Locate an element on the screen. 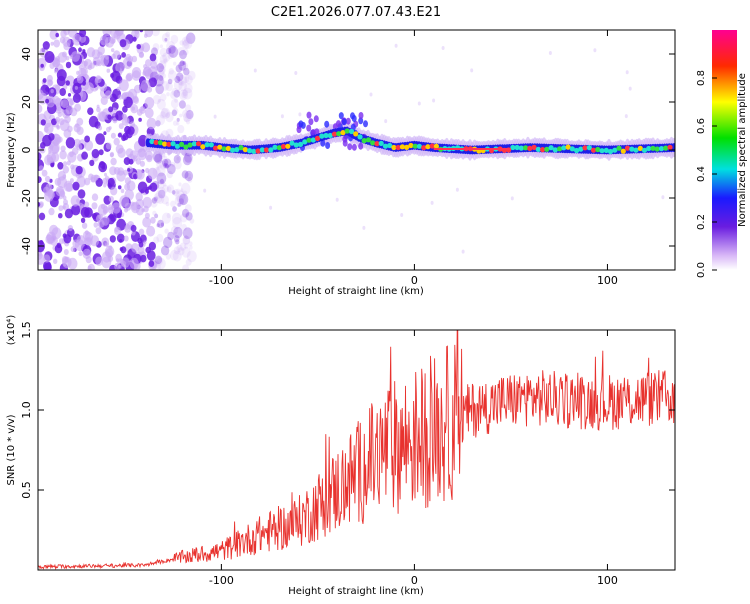 This screenshot has width=750, height=604. spectrogram-ylabel: Frequency (Hz) is located at coordinates (11, 150).